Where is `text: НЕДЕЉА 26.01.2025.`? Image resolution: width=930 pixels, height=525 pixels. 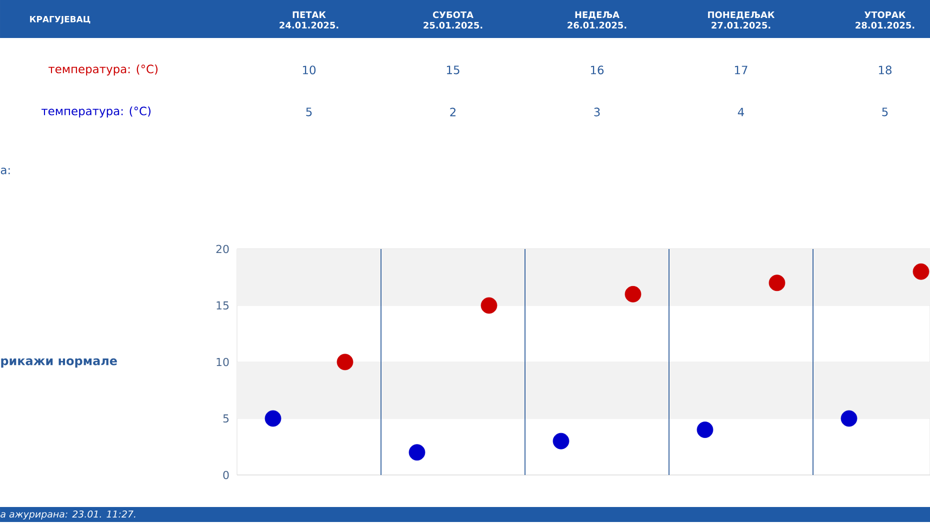
text: НЕДЕЉА 26.01.2025. is located at coordinates (597, 20).